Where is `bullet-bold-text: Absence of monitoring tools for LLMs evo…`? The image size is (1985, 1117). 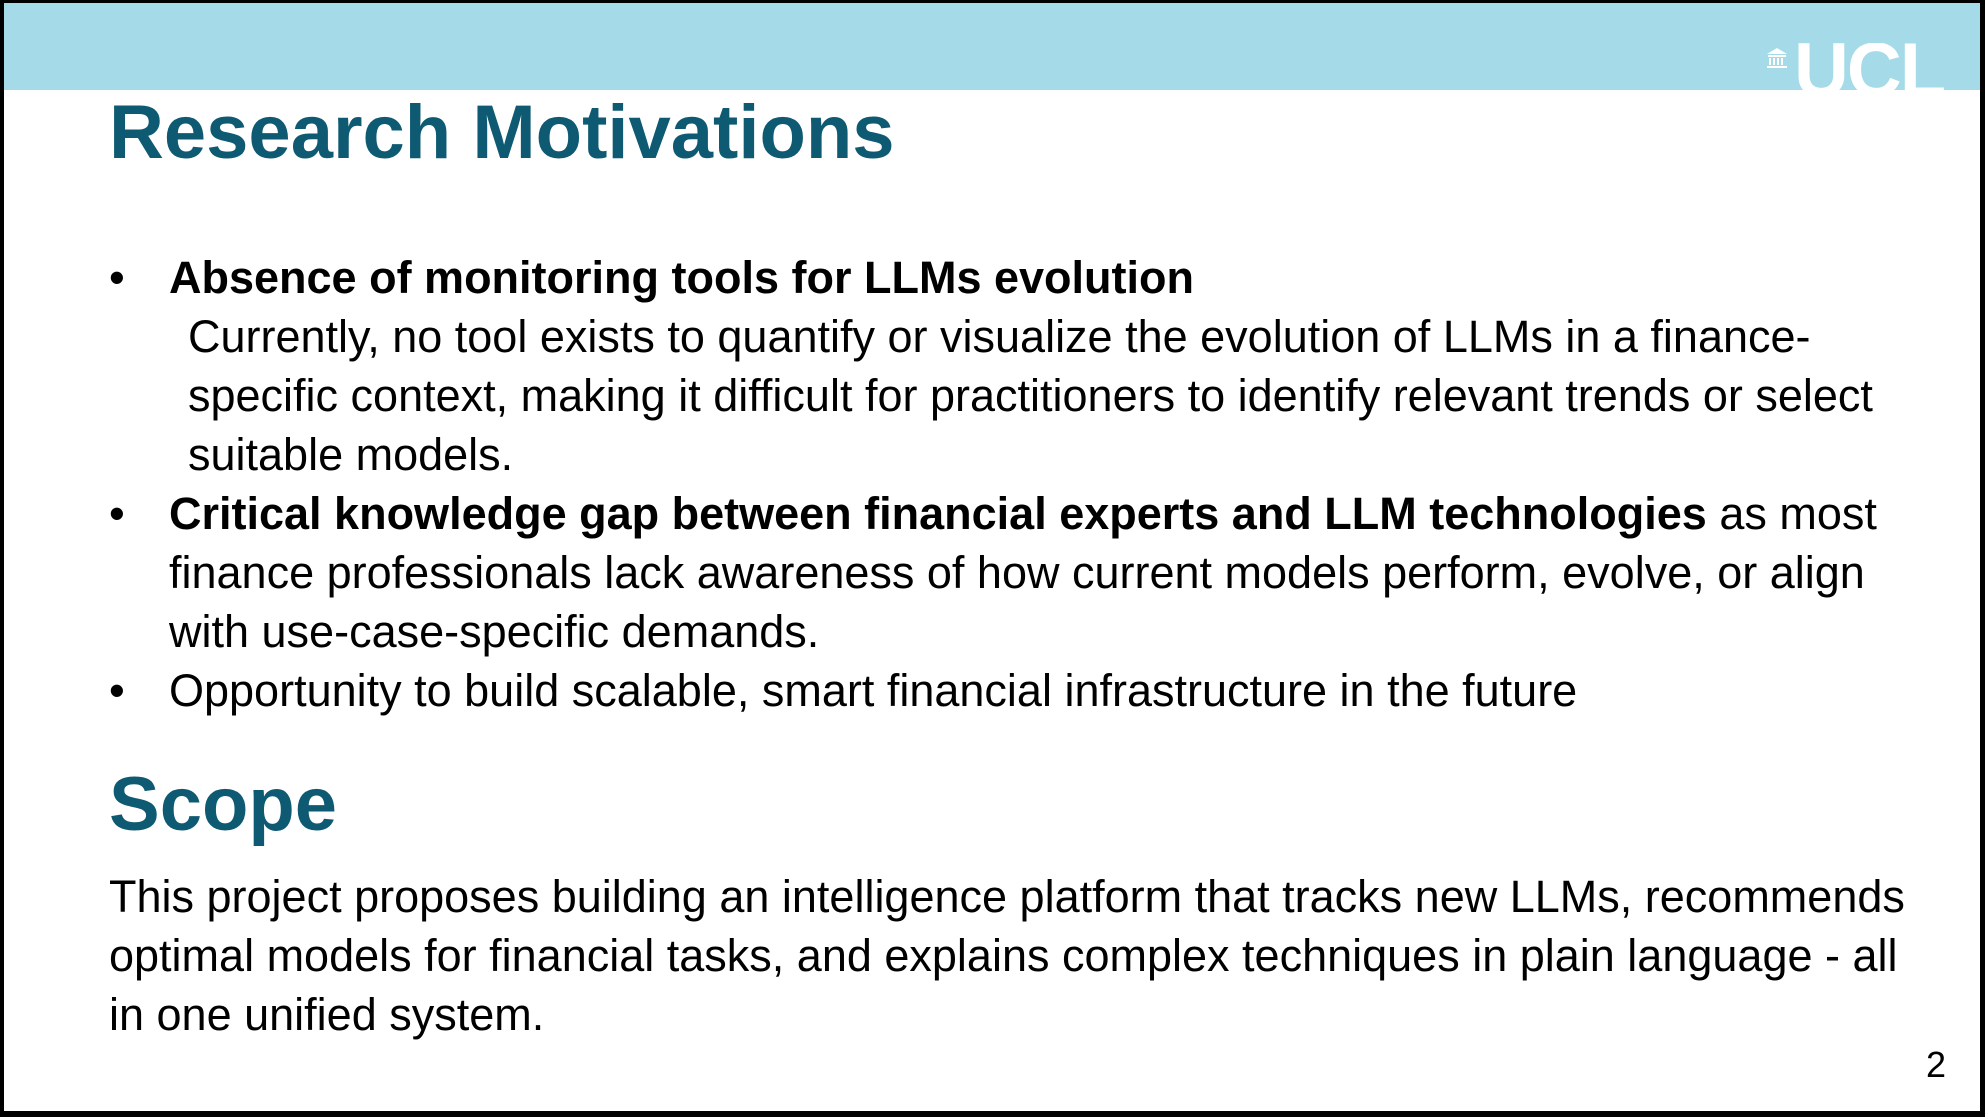
bullet-bold-text: Absence of monitoring tools for LLMs evo… is located at coordinates (681, 277).